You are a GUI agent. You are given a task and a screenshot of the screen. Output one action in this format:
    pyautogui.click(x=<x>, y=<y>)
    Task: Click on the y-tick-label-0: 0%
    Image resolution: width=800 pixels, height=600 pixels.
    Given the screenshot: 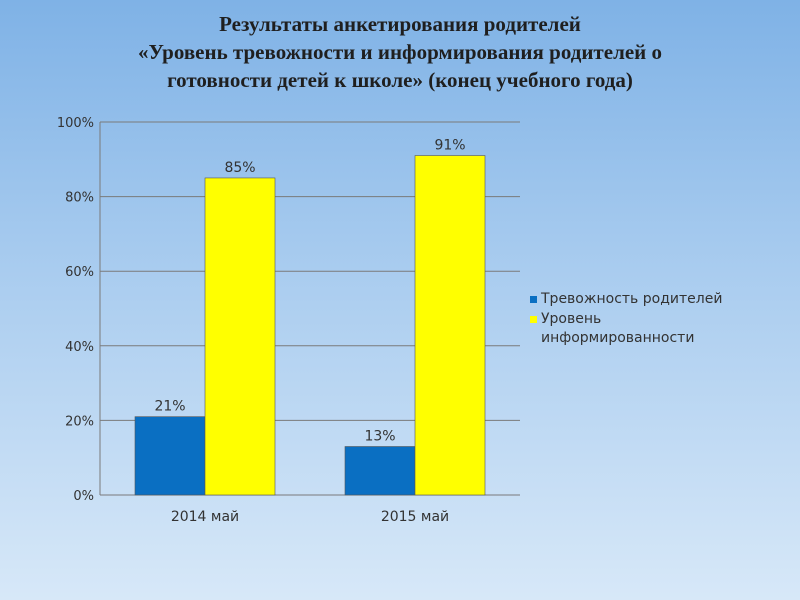 What is the action you would take?
    pyautogui.click(x=83, y=496)
    